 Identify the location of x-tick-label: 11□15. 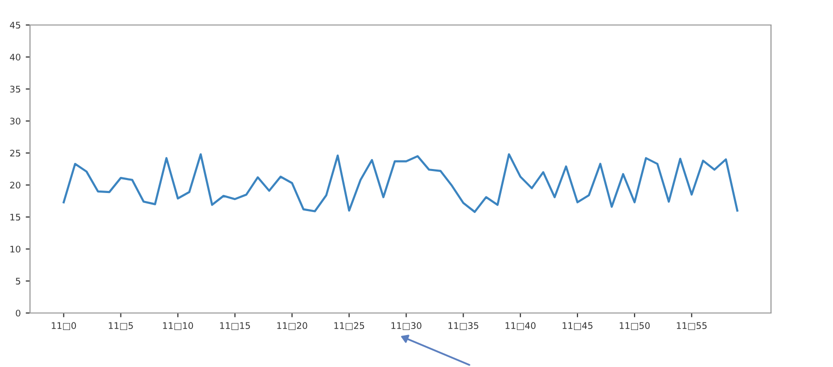
(235, 326).